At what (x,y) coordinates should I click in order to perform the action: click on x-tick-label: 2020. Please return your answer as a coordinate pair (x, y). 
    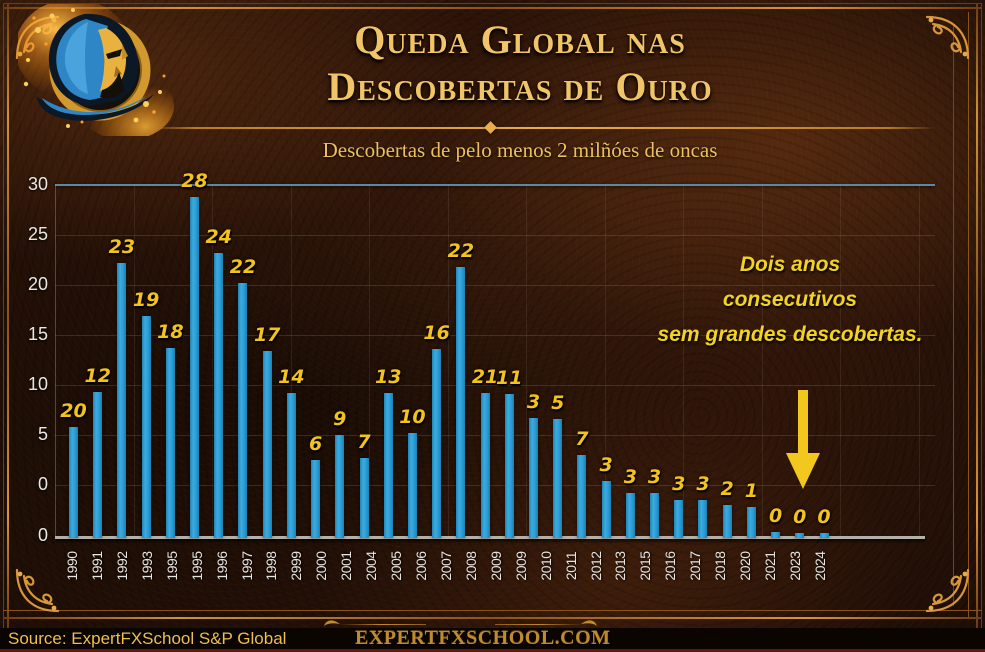
    Looking at the image, I should click on (745, 566).